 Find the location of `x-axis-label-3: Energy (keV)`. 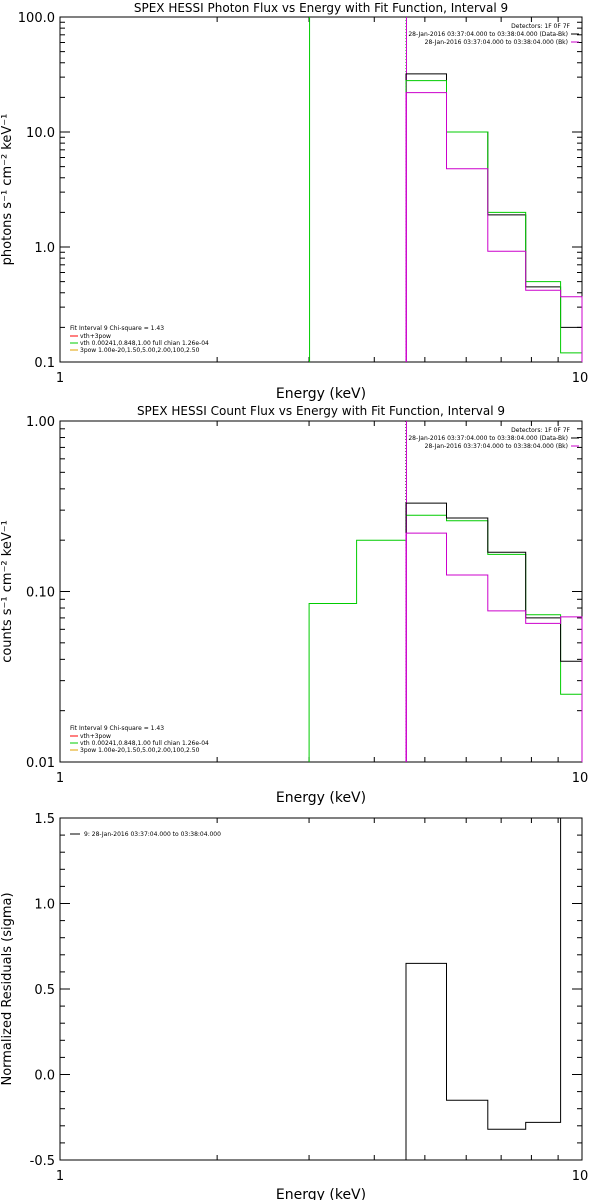

x-axis-label-3: Energy (keV) is located at coordinates (321, 1193).